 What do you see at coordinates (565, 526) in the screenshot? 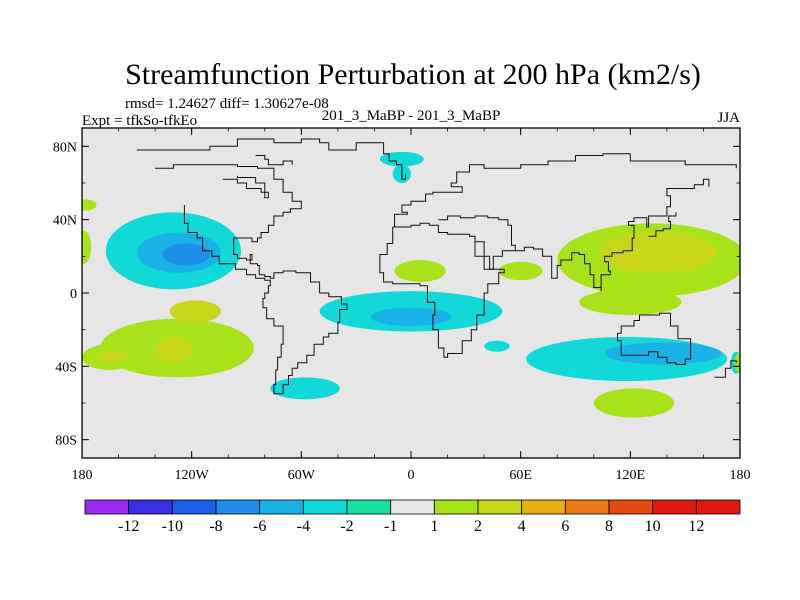
I see `colorbar-label: 6` at bounding box center [565, 526].